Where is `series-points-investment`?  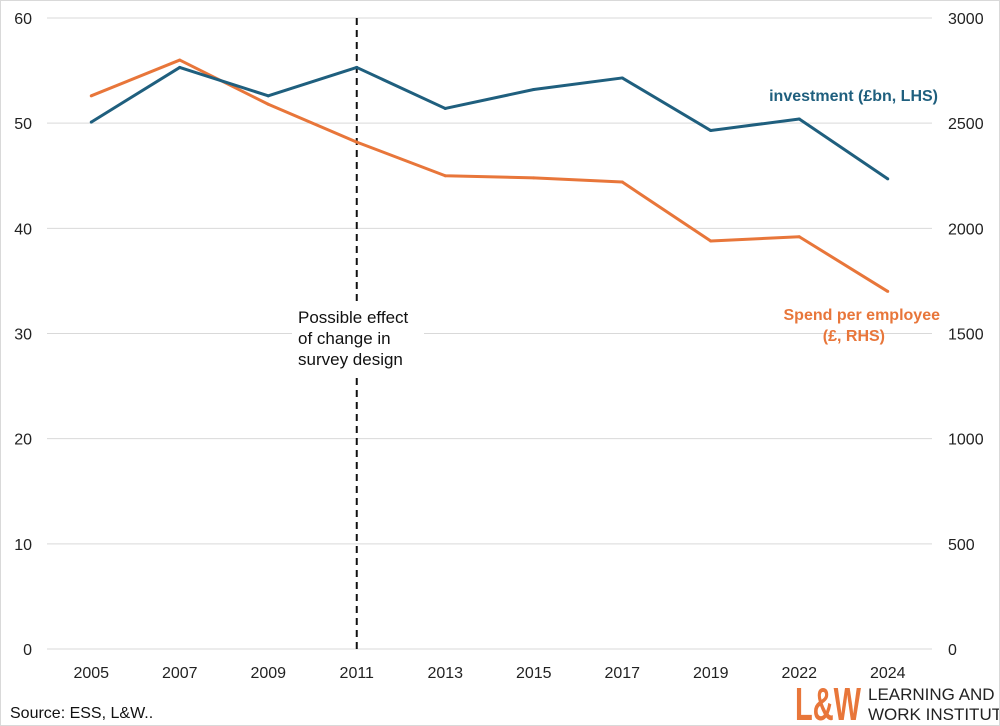 series-points-investment is located at coordinates (489, 123).